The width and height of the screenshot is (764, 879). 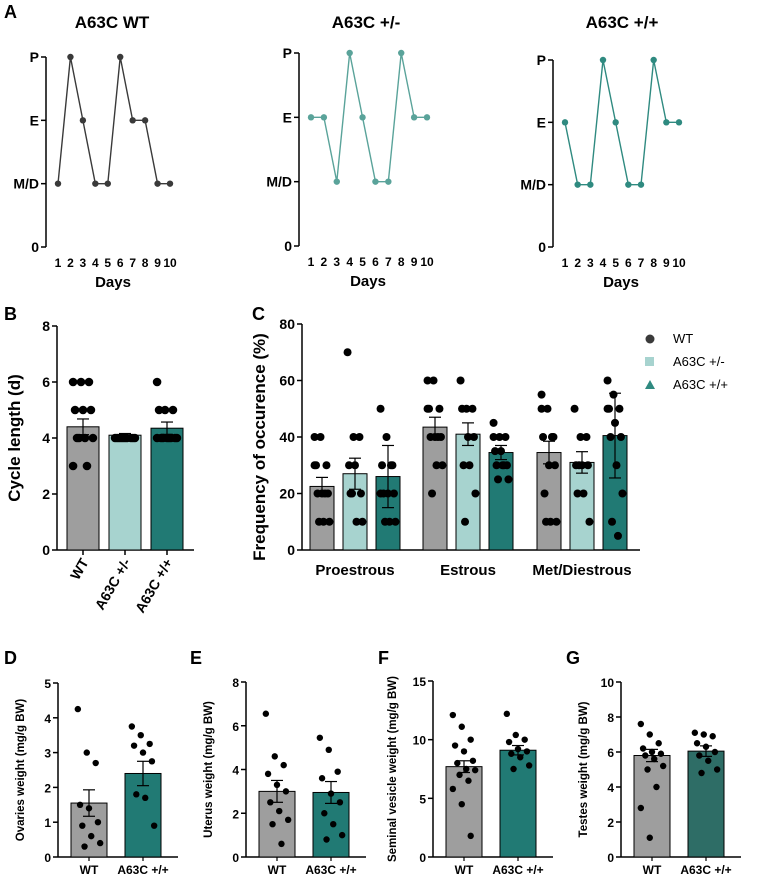 What do you see at coordinates (287, 53) in the screenshot?
I see `y-tick-label: P` at bounding box center [287, 53].